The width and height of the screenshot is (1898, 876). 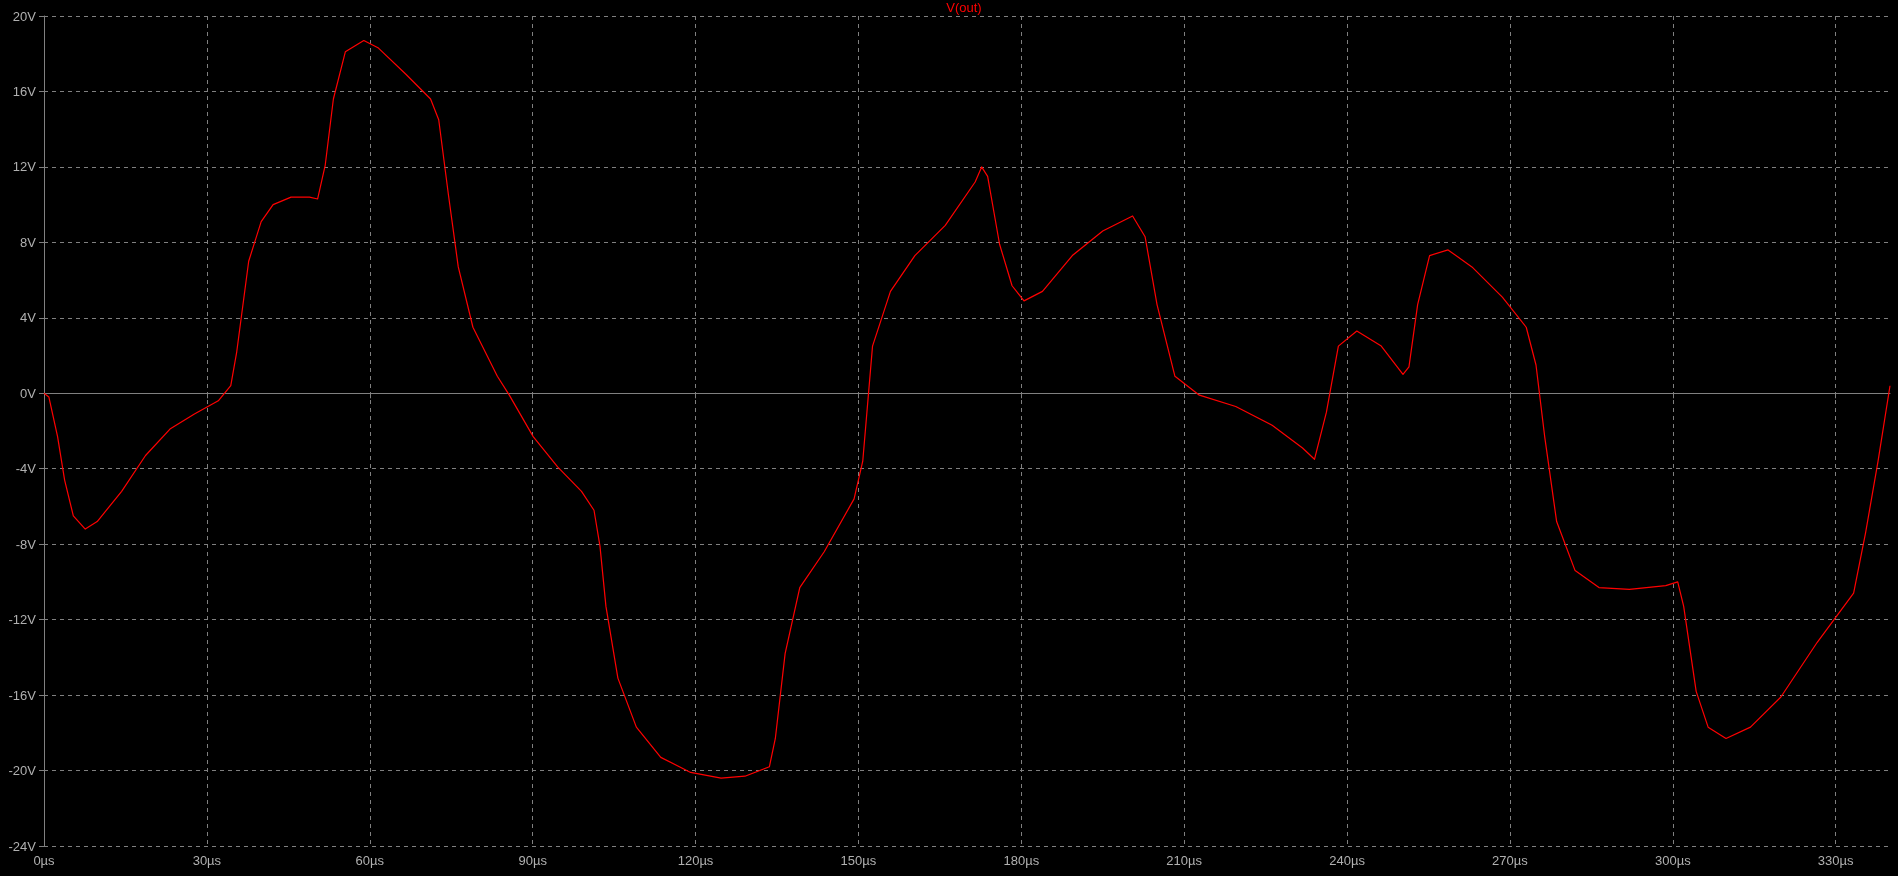 I want to click on y-tick-label: -20V, so click(x=22, y=771).